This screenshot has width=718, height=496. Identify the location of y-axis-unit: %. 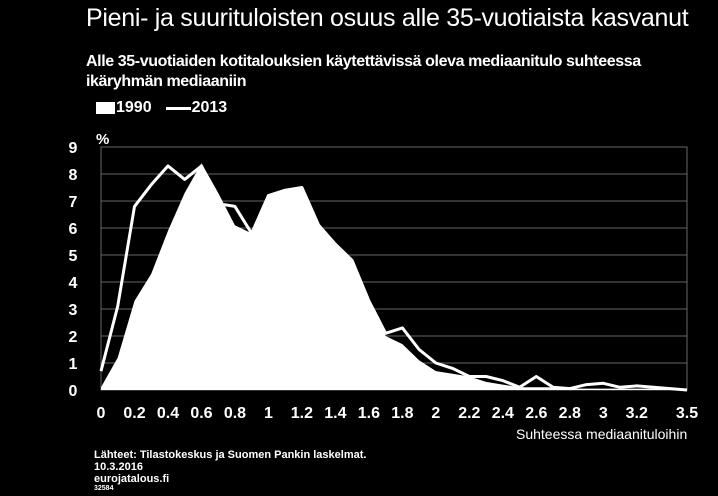
(103, 139).